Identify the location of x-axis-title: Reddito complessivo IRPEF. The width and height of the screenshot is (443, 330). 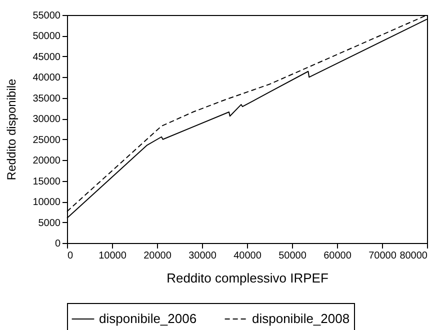
(247, 278).